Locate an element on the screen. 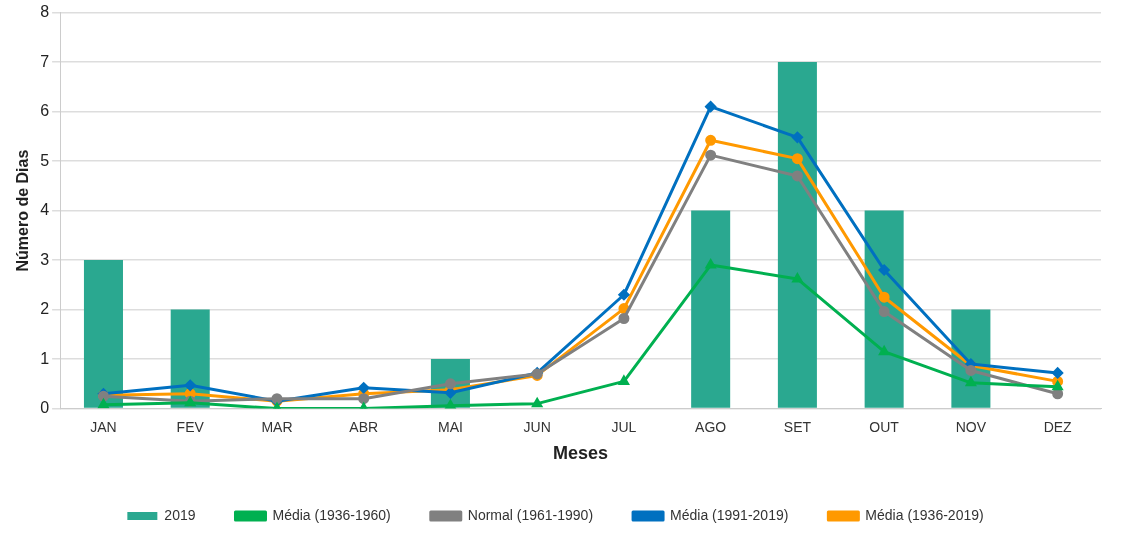 This screenshot has width=1141, height=538. x-tick-label: DEZ is located at coordinates (1058, 426).